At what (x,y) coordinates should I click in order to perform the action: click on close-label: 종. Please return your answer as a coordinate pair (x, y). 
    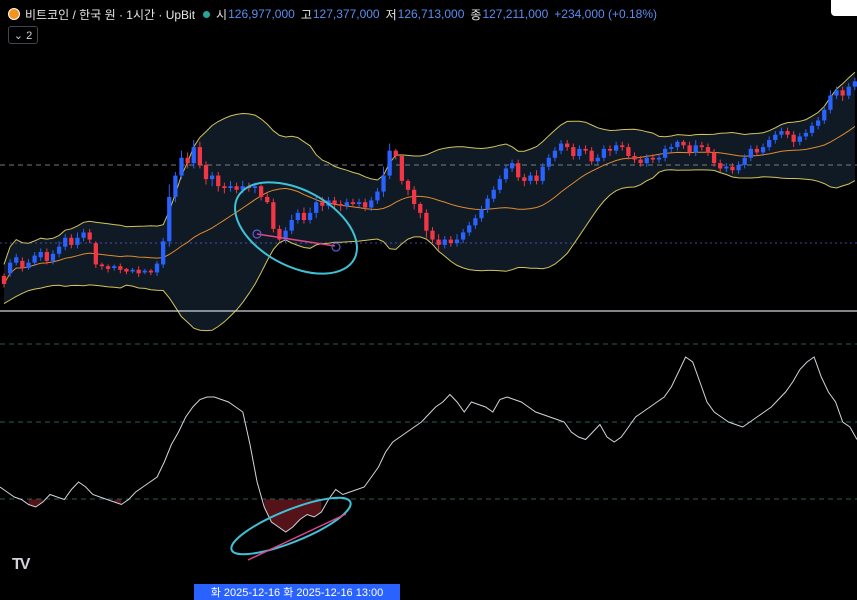
    Looking at the image, I should click on (476, 14).